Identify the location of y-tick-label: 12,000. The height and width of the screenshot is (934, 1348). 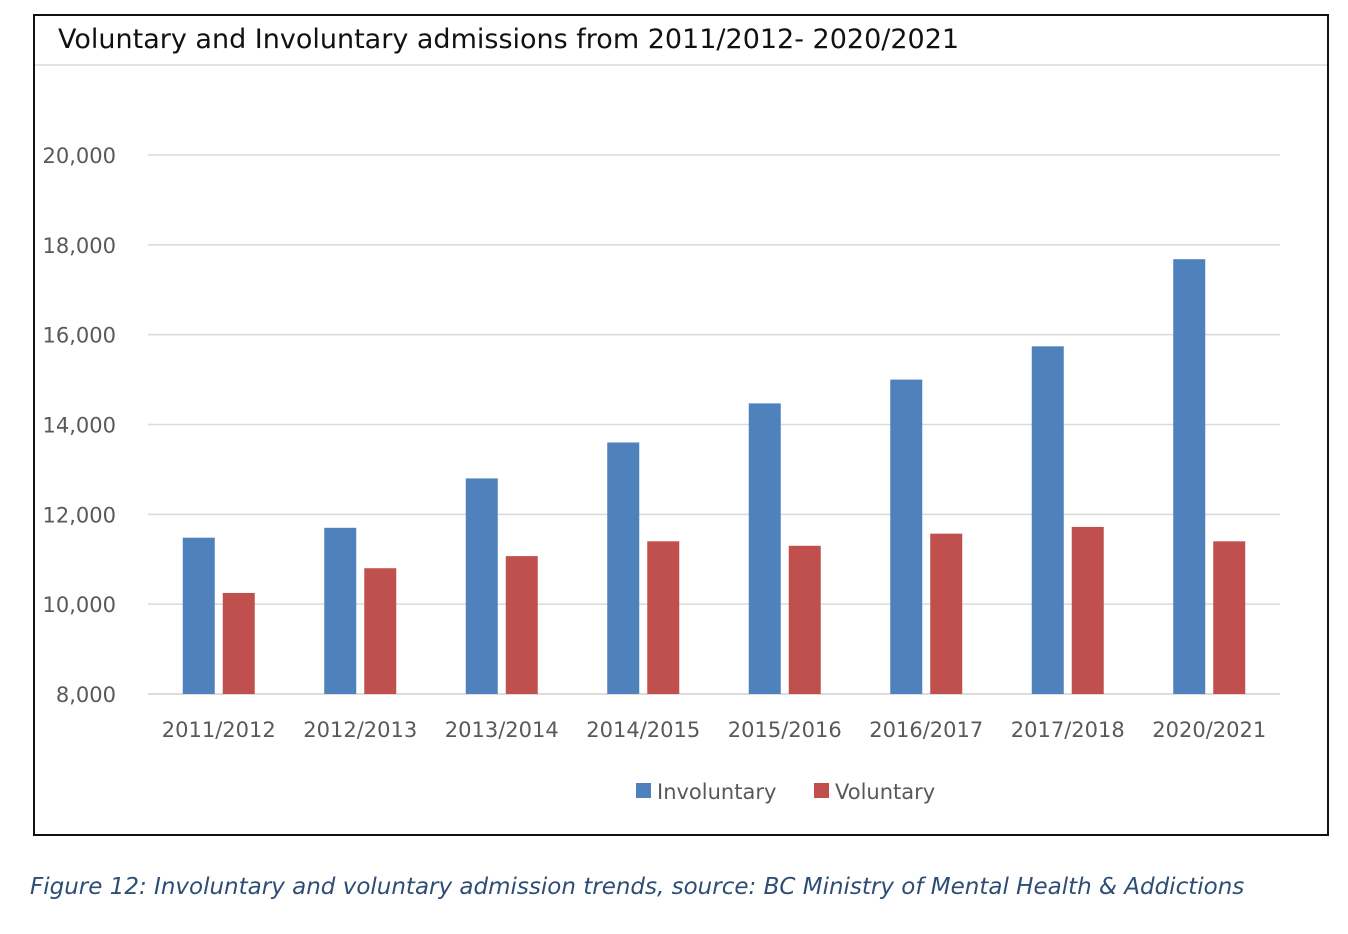
(79, 515).